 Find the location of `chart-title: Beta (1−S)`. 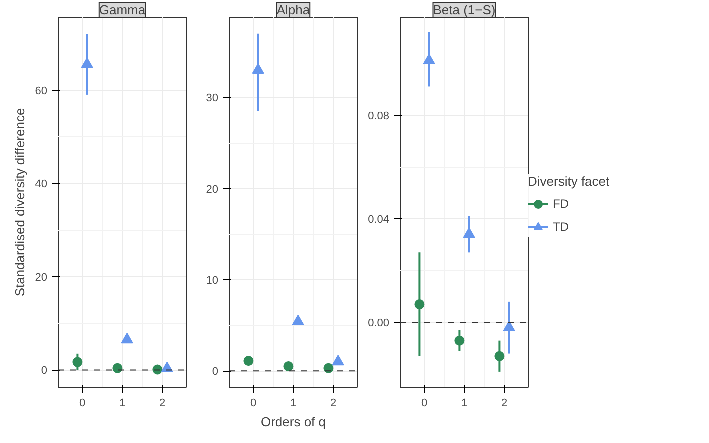

chart-title: Beta (1−S) is located at coordinates (464, 10).